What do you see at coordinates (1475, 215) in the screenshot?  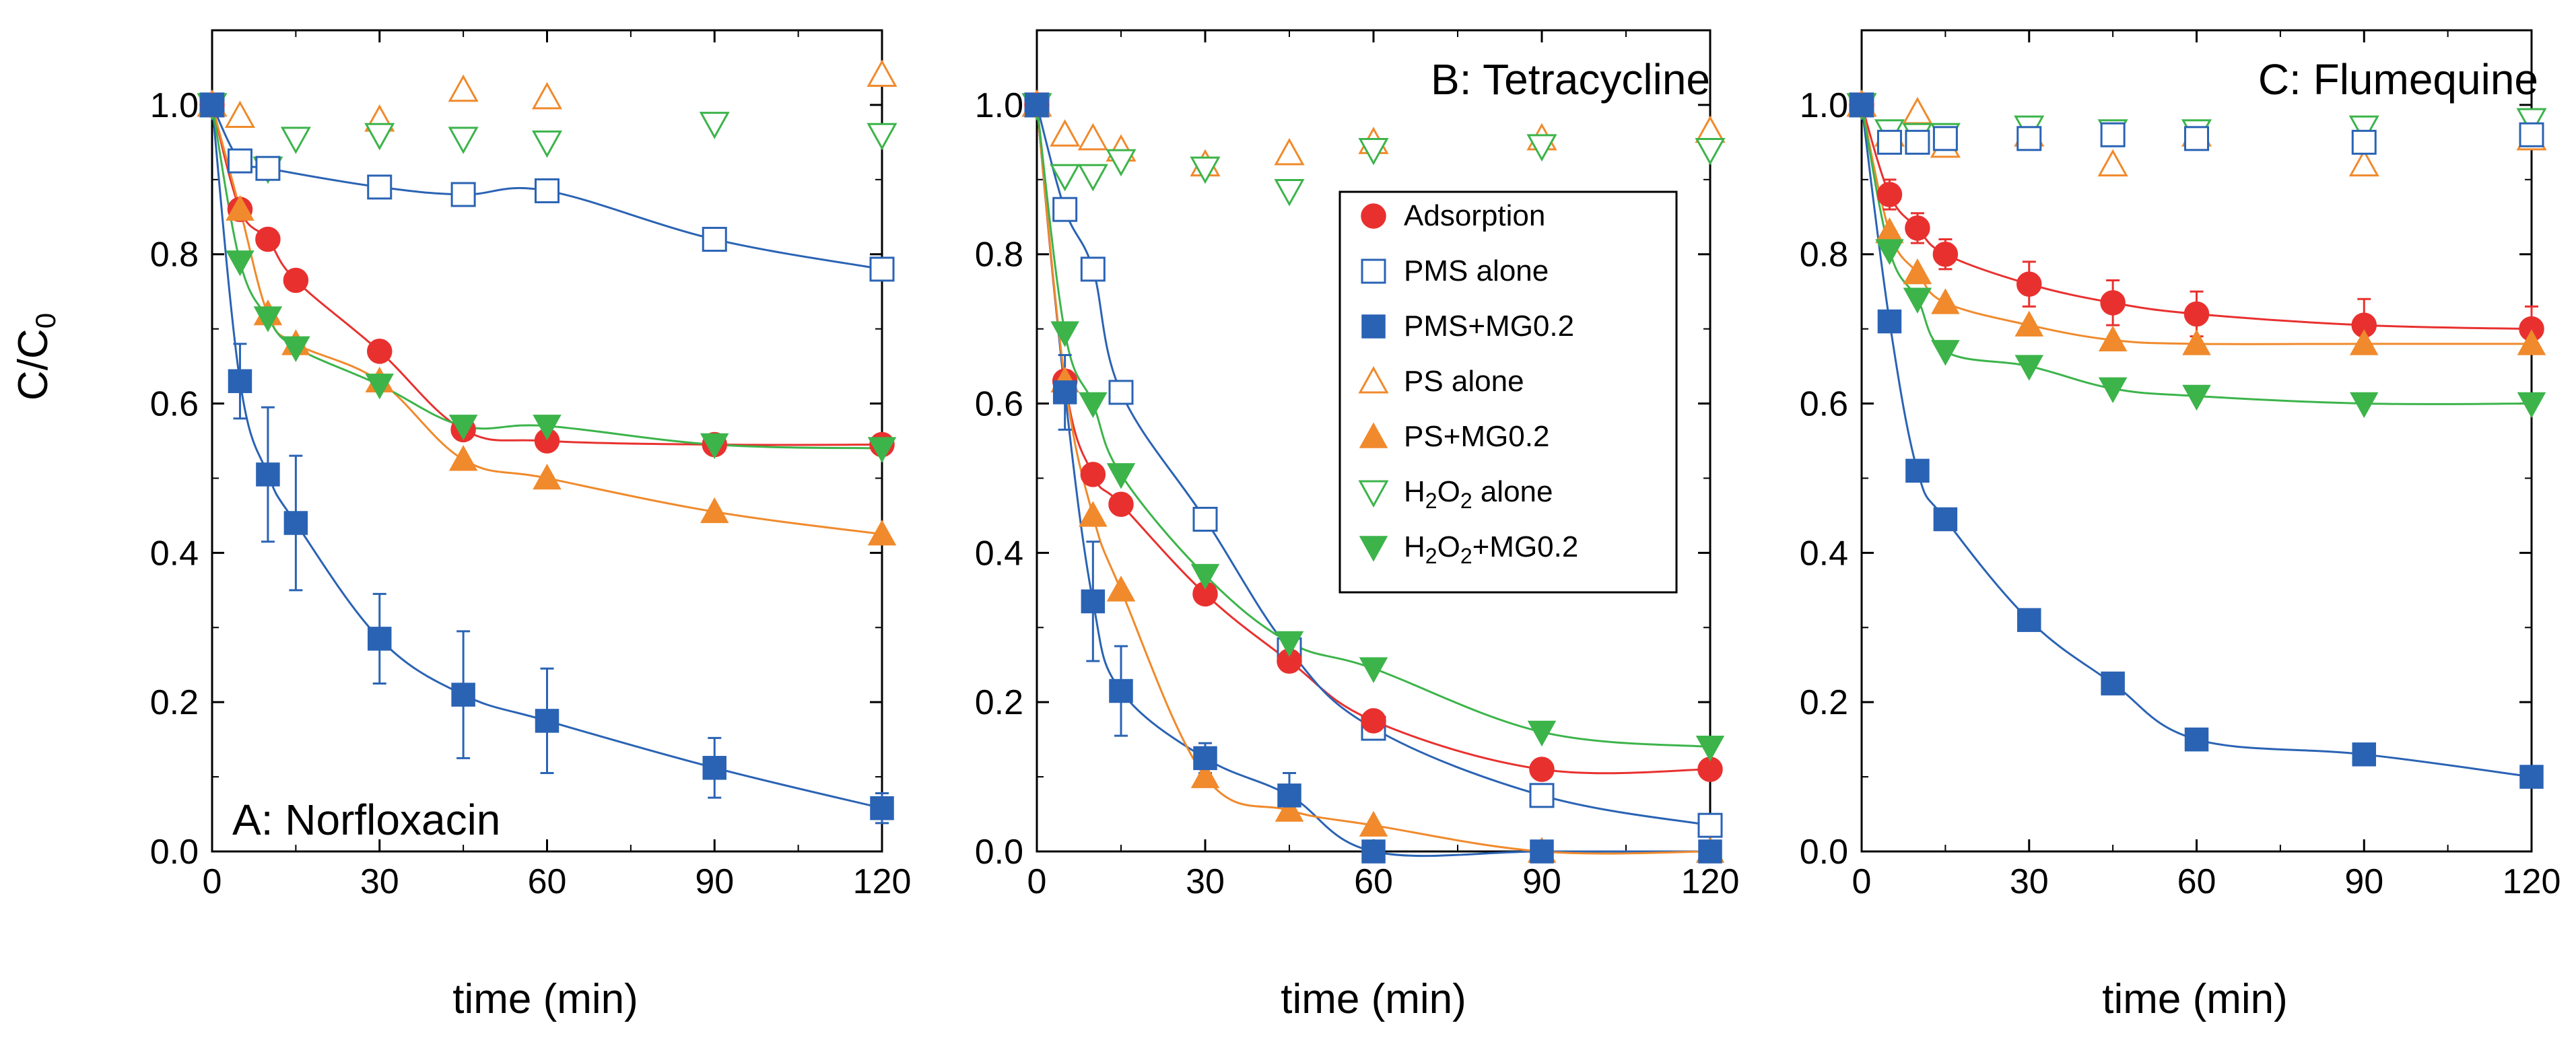 I see `legend-label-adsorption: Adsorption` at bounding box center [1475, 215].